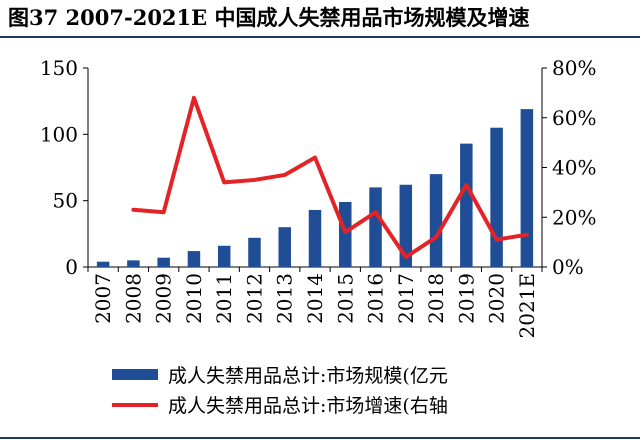  Describe the element at coordinates (574, 68) in the screenshot. I see `right-tick-label: 80%` at that location.